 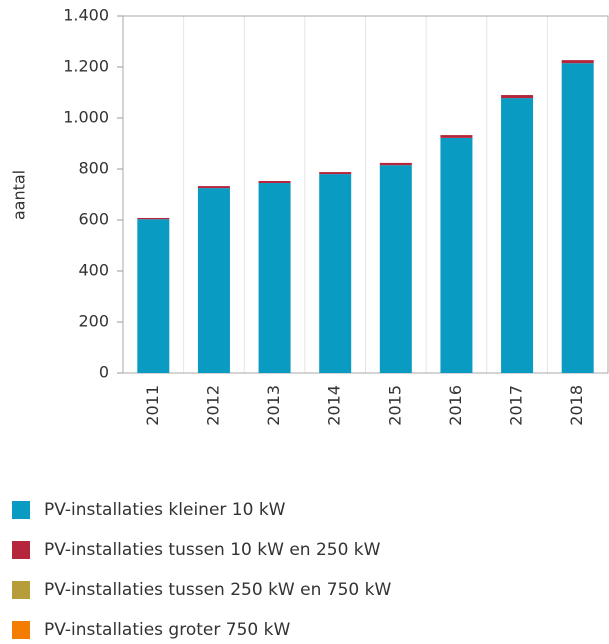 I want to click on y-tick-label: 800, so click(x=93, y=168).